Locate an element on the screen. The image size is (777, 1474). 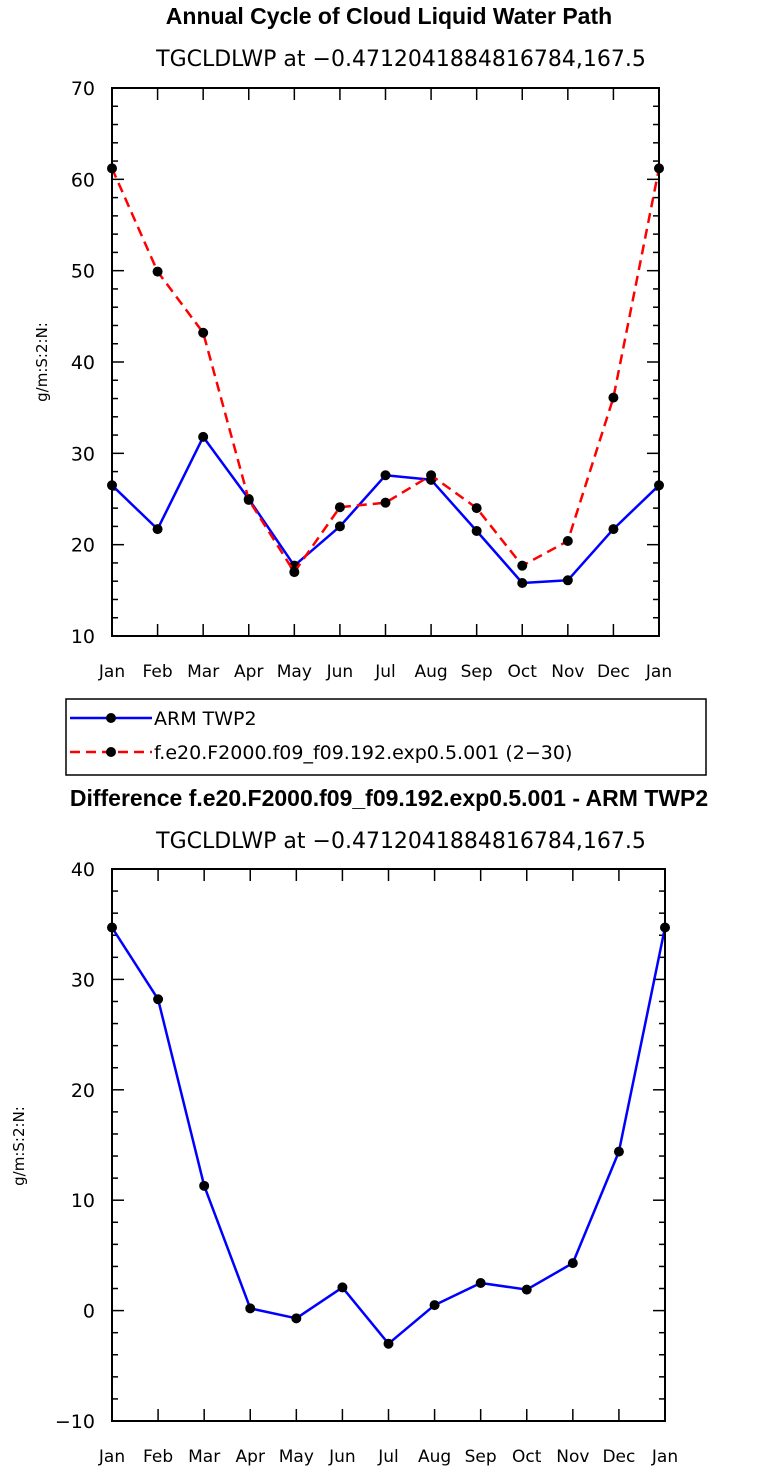
c2-xtick-label: Oct is located at coordinates (527, 1457).